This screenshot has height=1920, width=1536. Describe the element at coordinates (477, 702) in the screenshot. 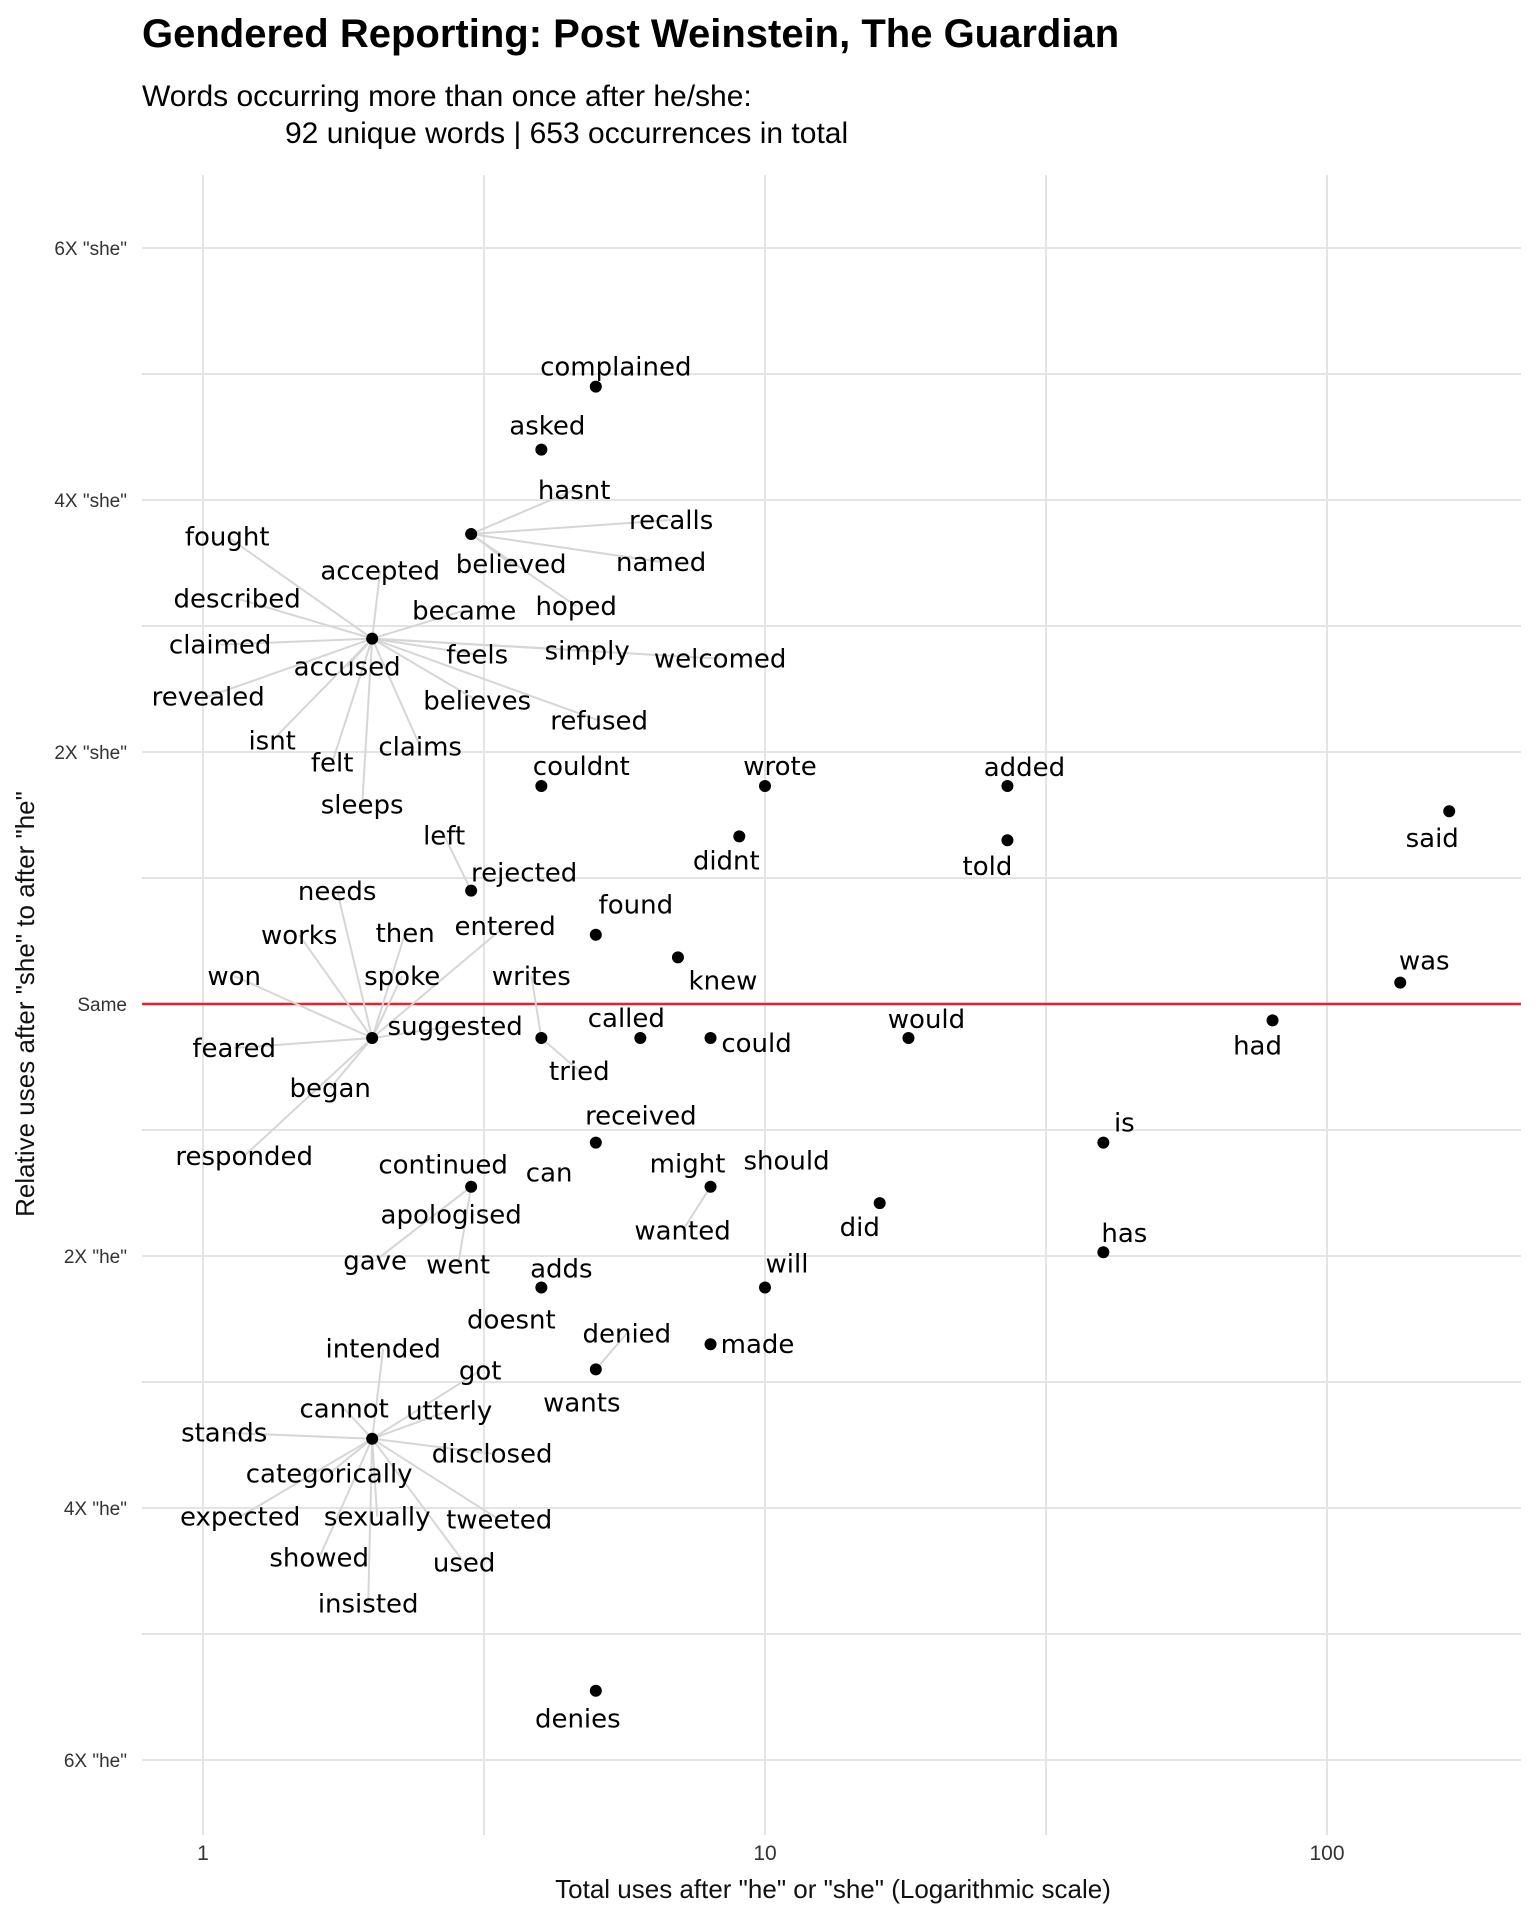

I see `point-label: believes` at that location.